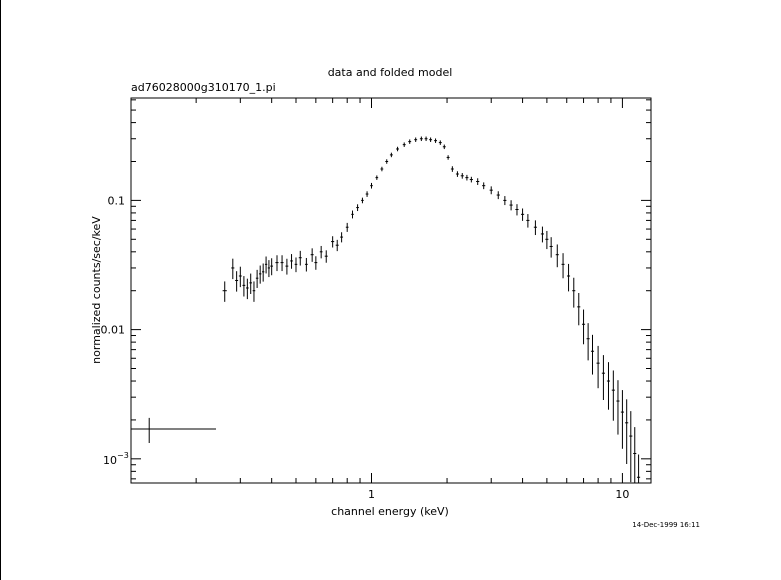  What do you see at coordinates (203, 87) in the screenshot?
I see `chart-subtitle: ad76028000g310170_1.pi` at bounding box center [203, 87].